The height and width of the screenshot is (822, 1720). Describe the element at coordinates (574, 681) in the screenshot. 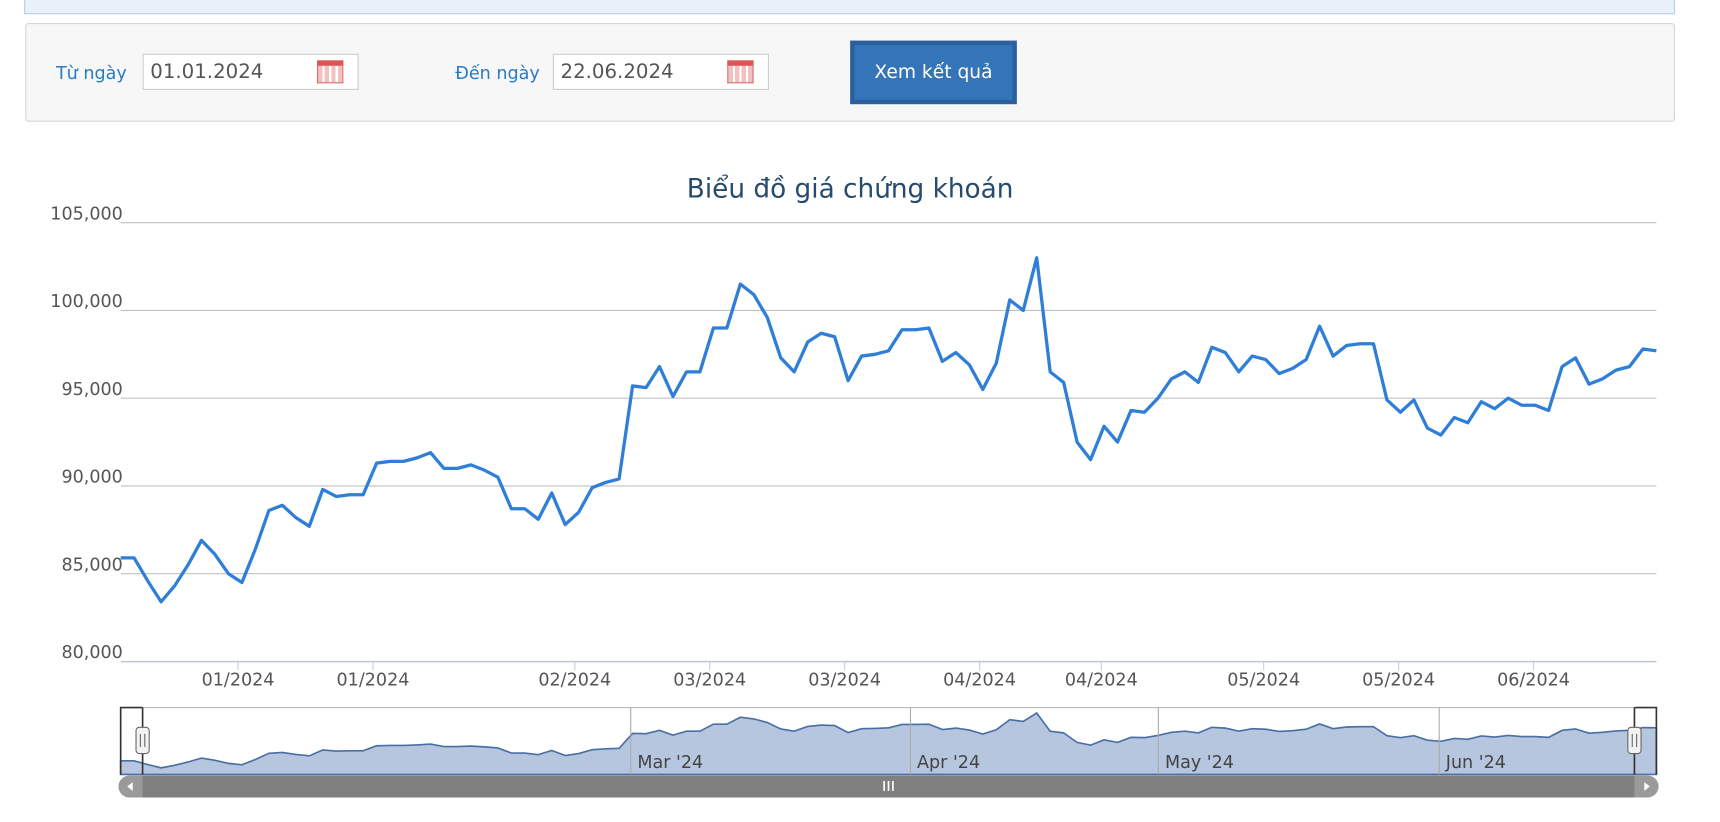

I see `x-tick-label: 02/2024` at that location.